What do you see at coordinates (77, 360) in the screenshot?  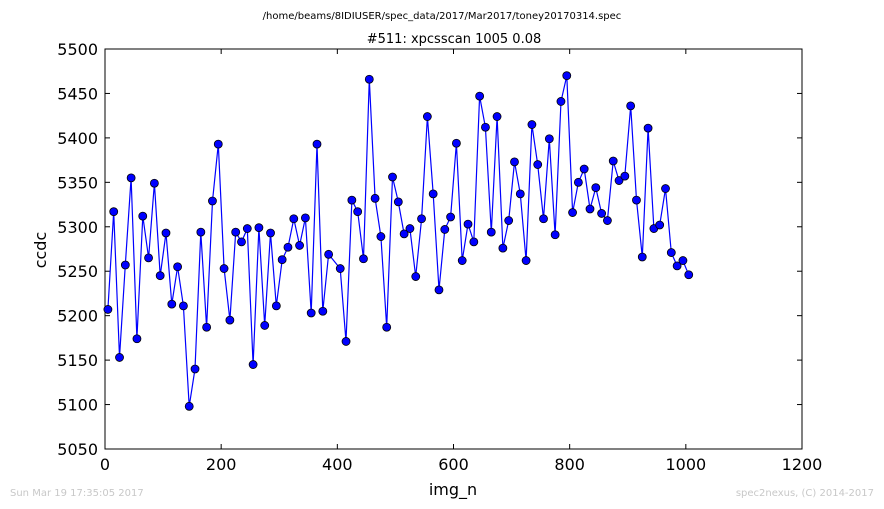 I see `y-tick-label: 5150` at bounding box center [77, 360].